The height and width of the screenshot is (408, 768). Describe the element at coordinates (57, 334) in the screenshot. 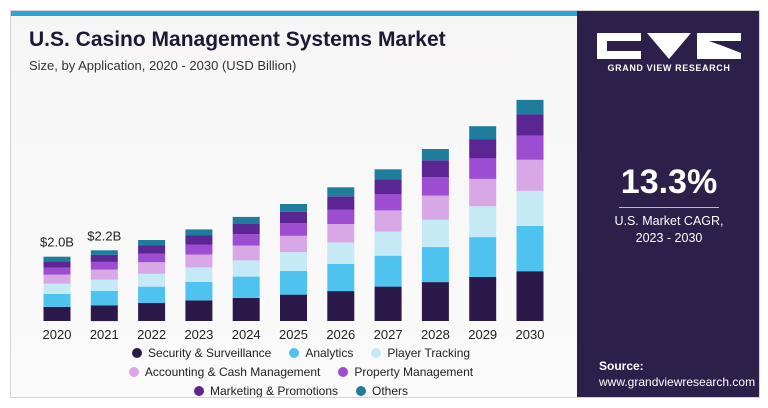

I see `x-tick-label-2020: 2020` at that location.